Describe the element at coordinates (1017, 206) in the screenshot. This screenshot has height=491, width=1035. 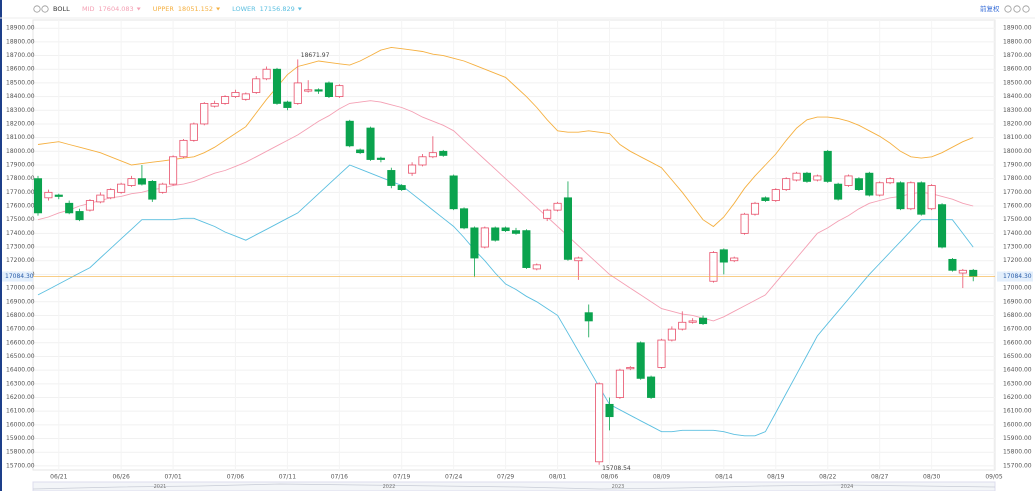
I see `y2-tick-label: 17600.00` at that location.